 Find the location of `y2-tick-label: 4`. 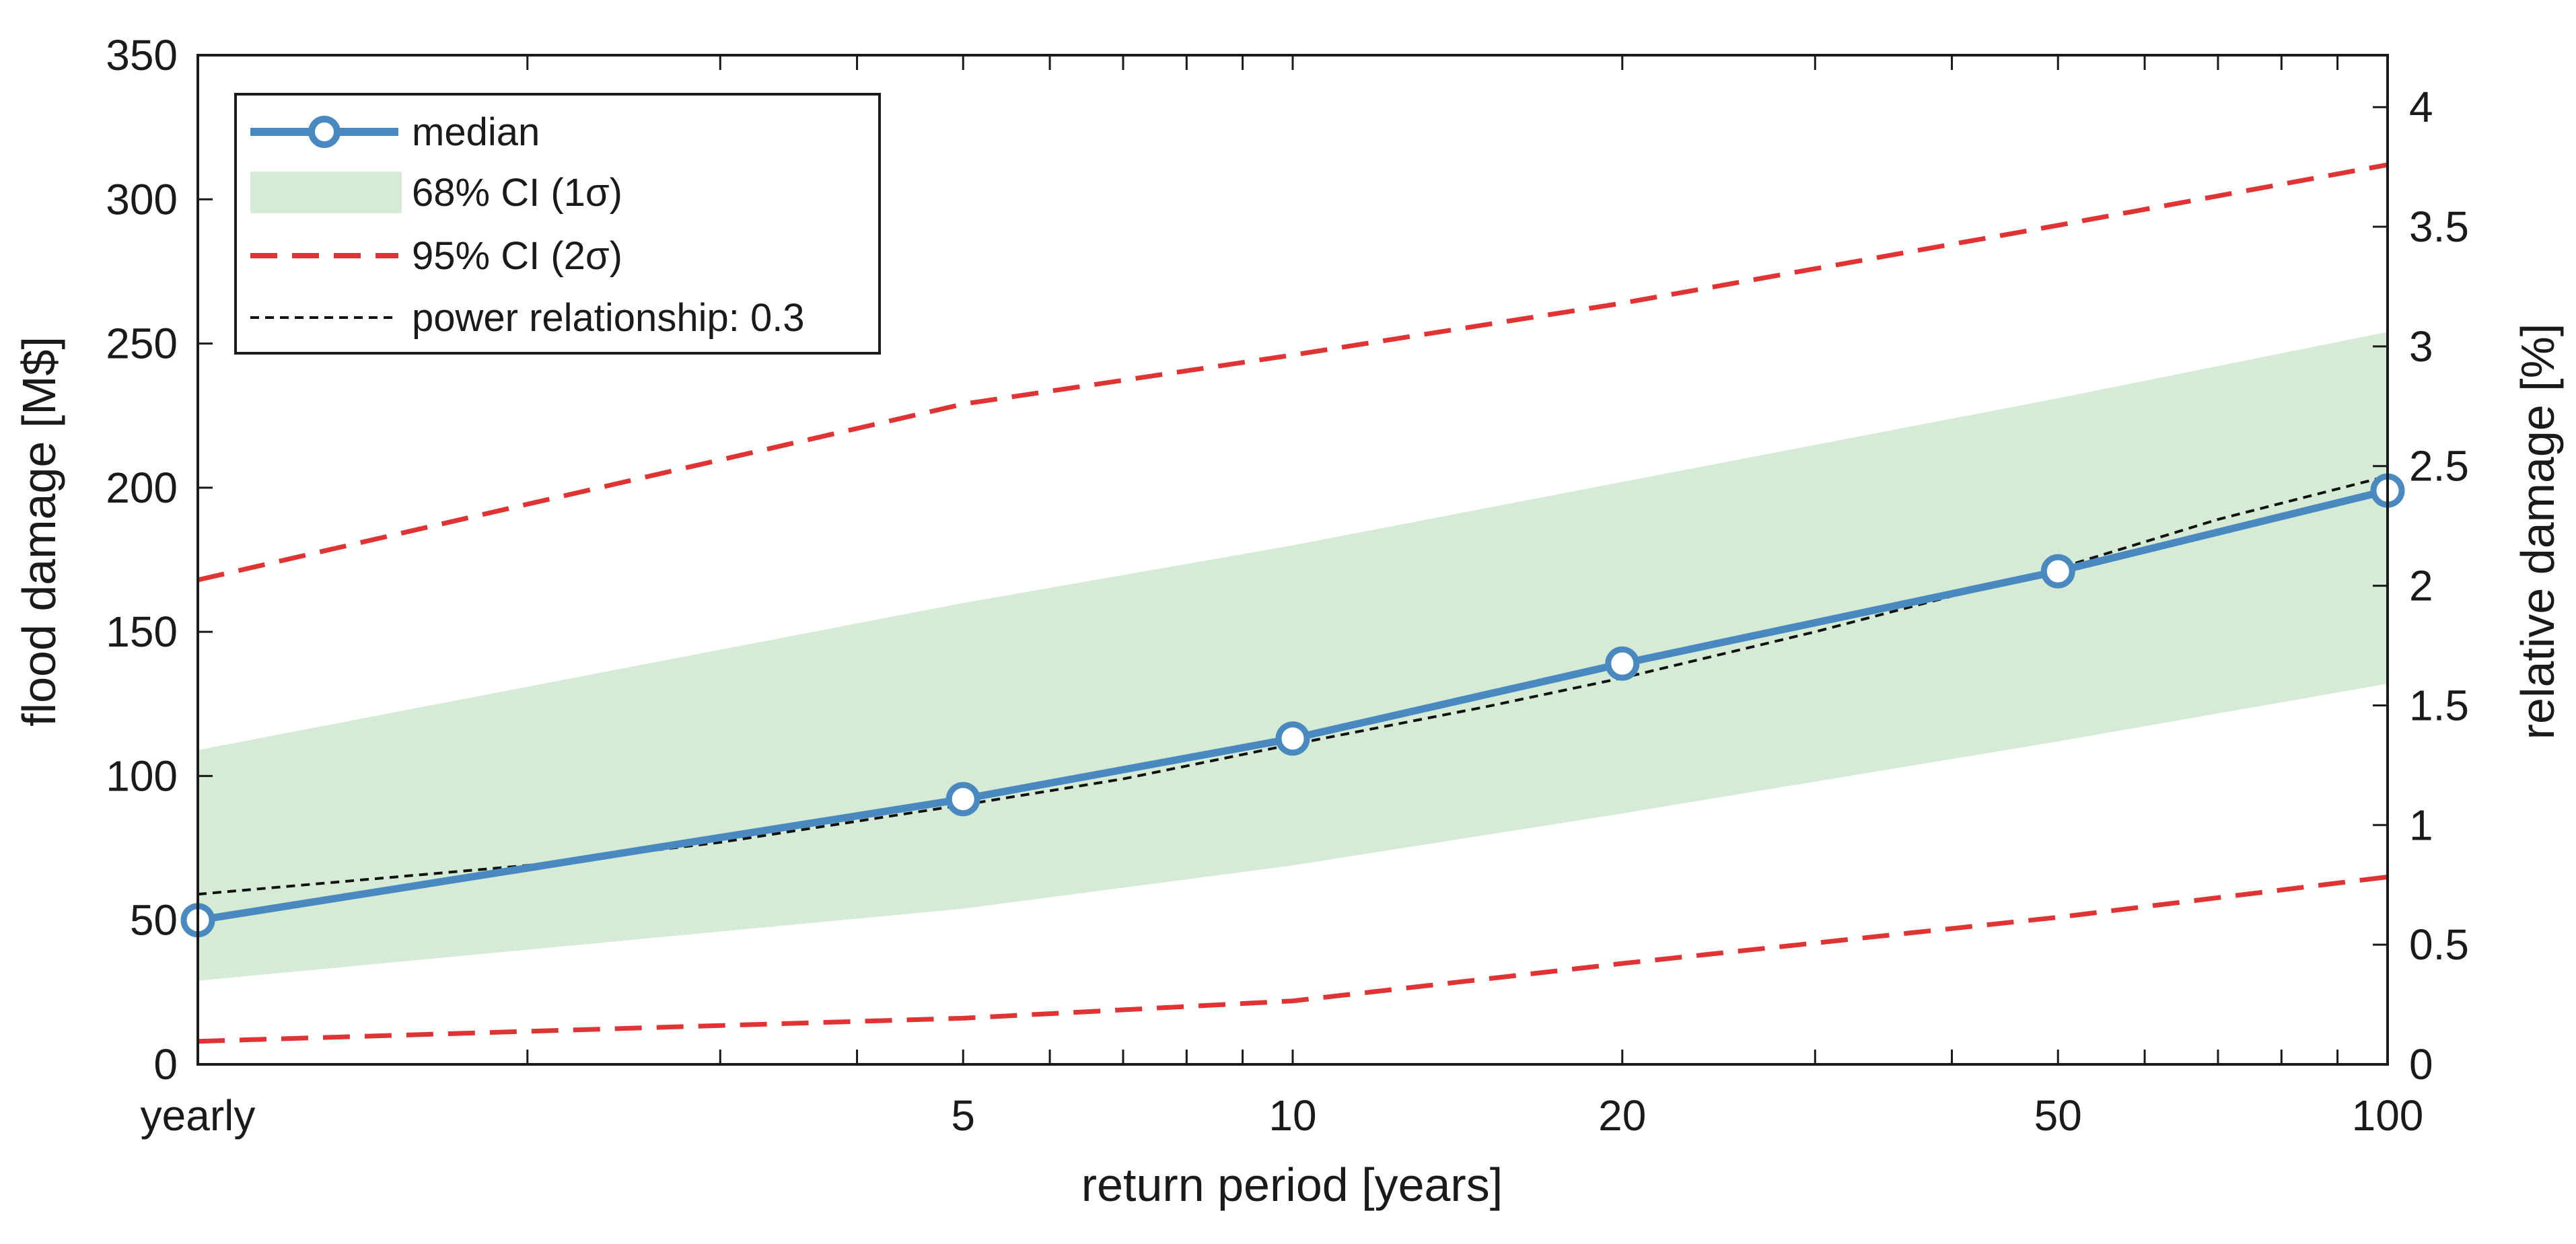

y2-tick-label: 4 is located at coordinates (2421, 107).